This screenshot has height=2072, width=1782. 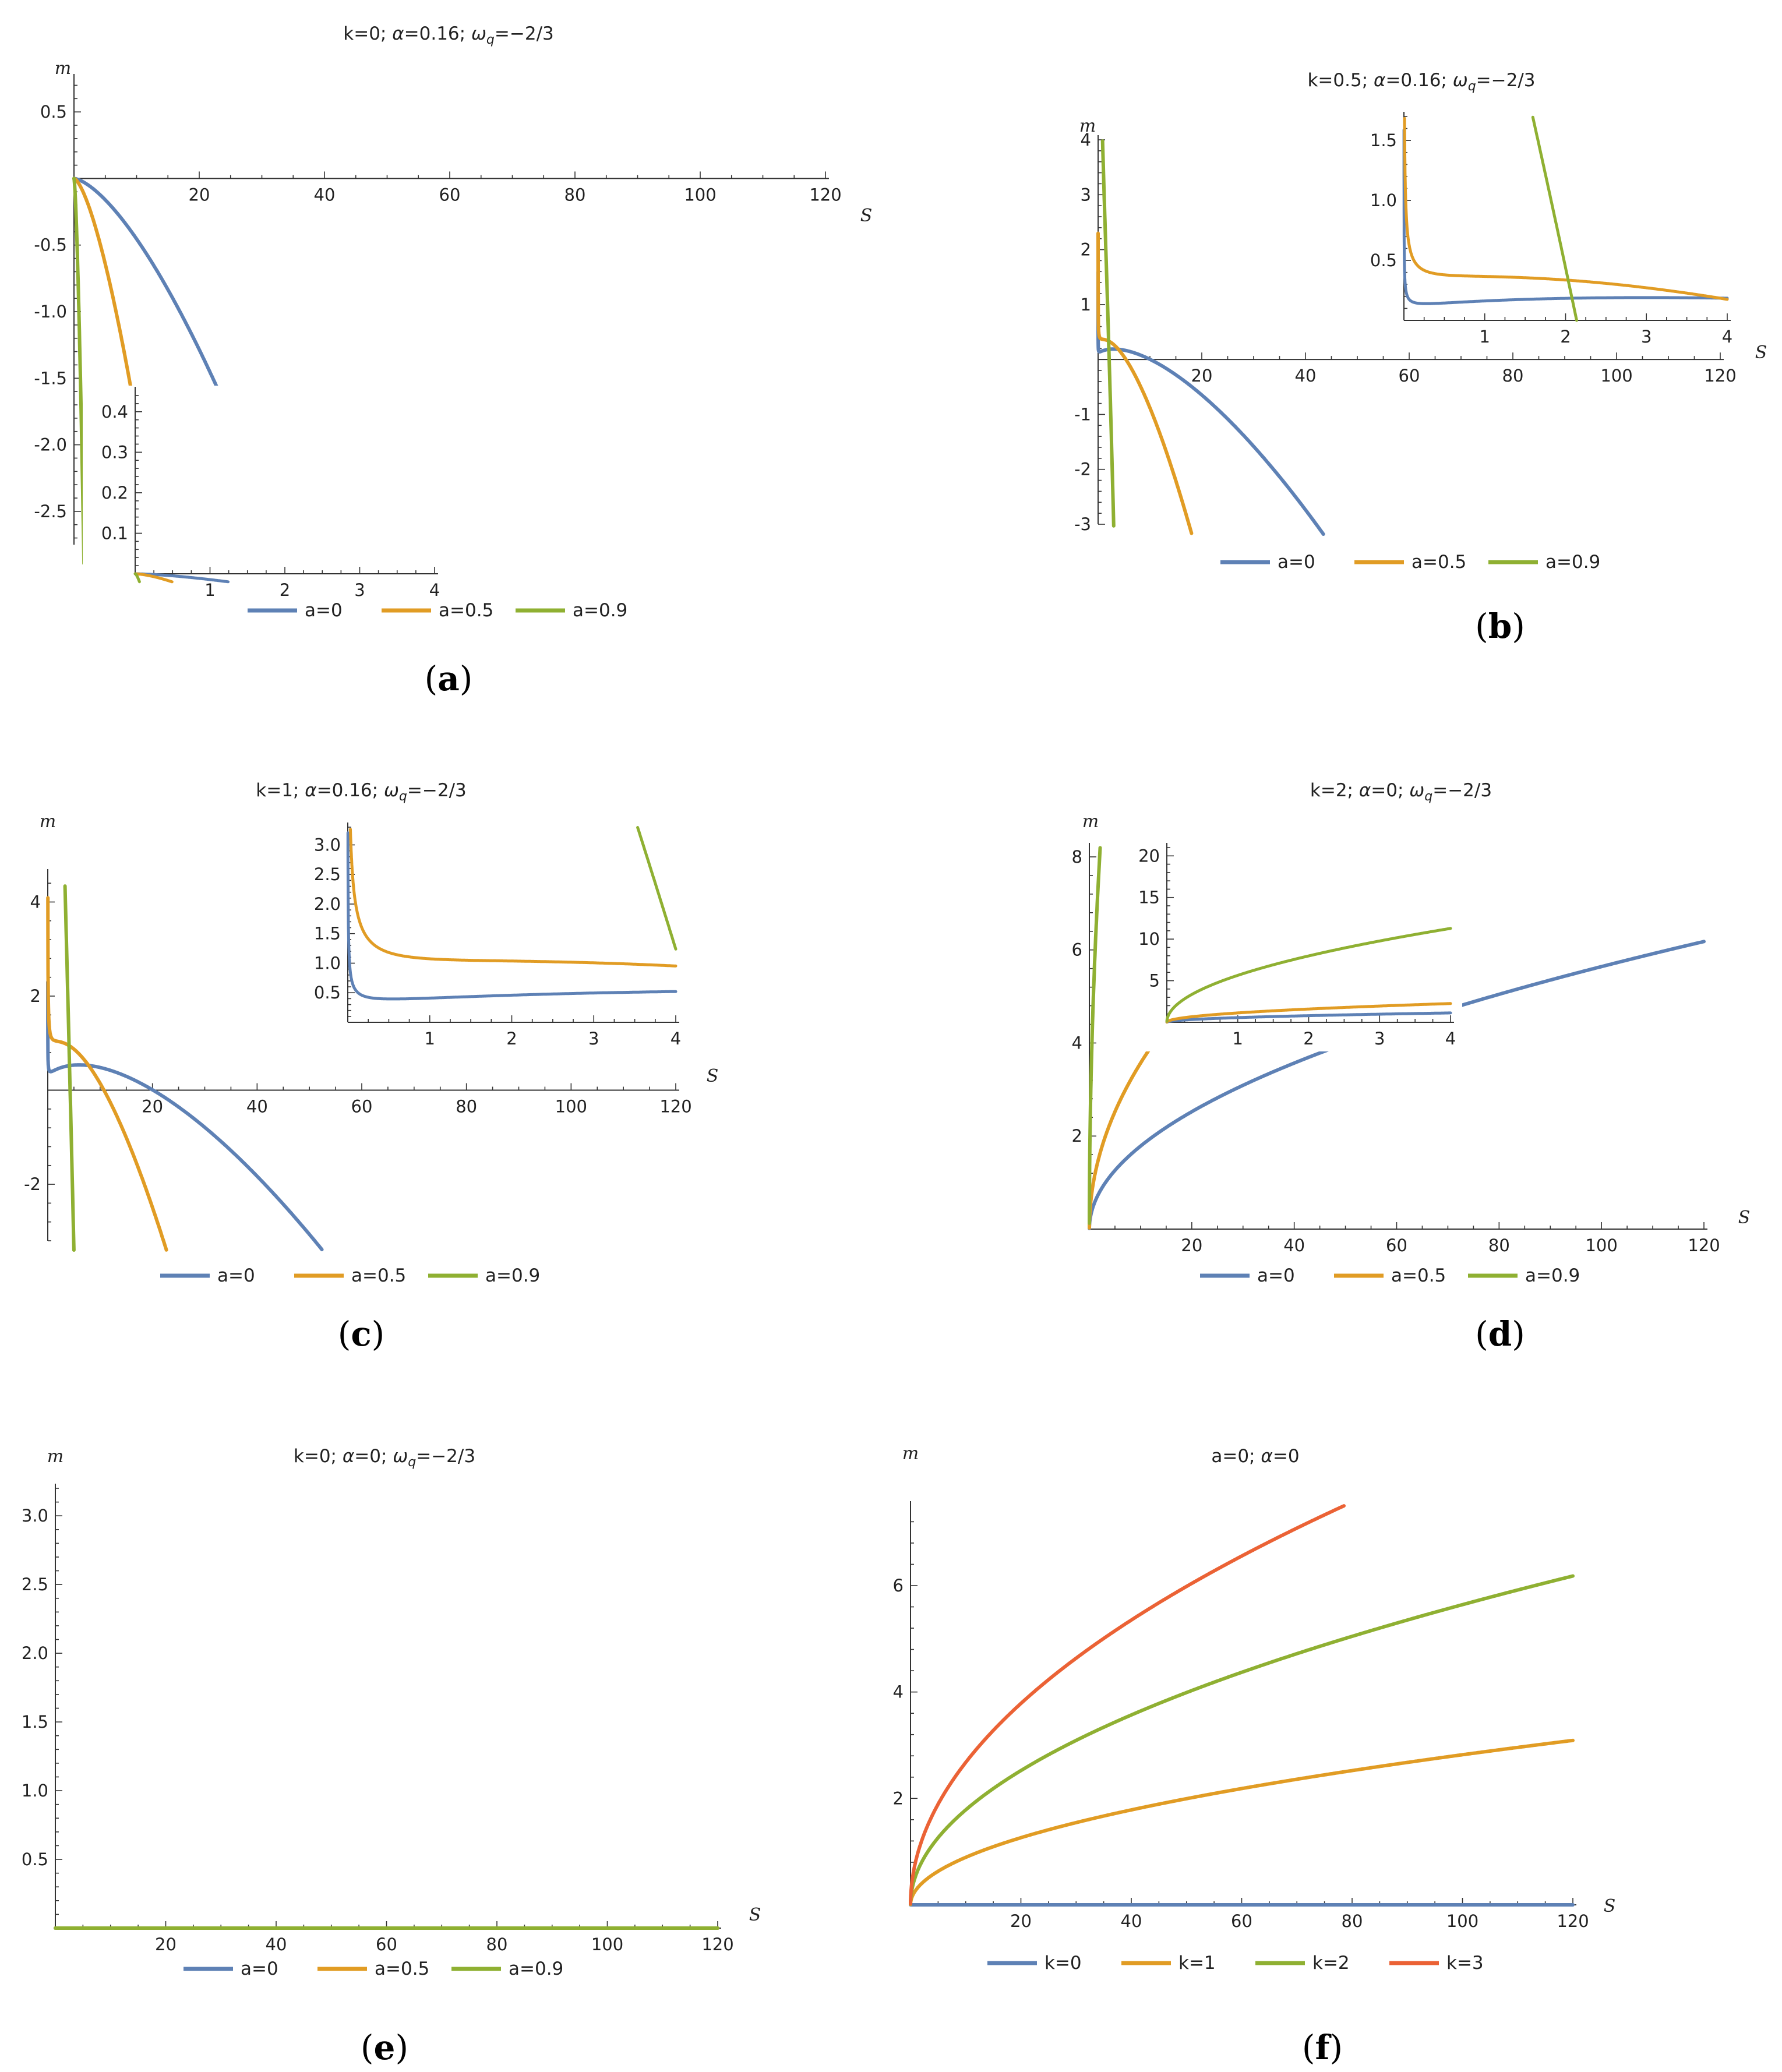 I want to click on panel-caption: (c), so click(x=361, y=1334).